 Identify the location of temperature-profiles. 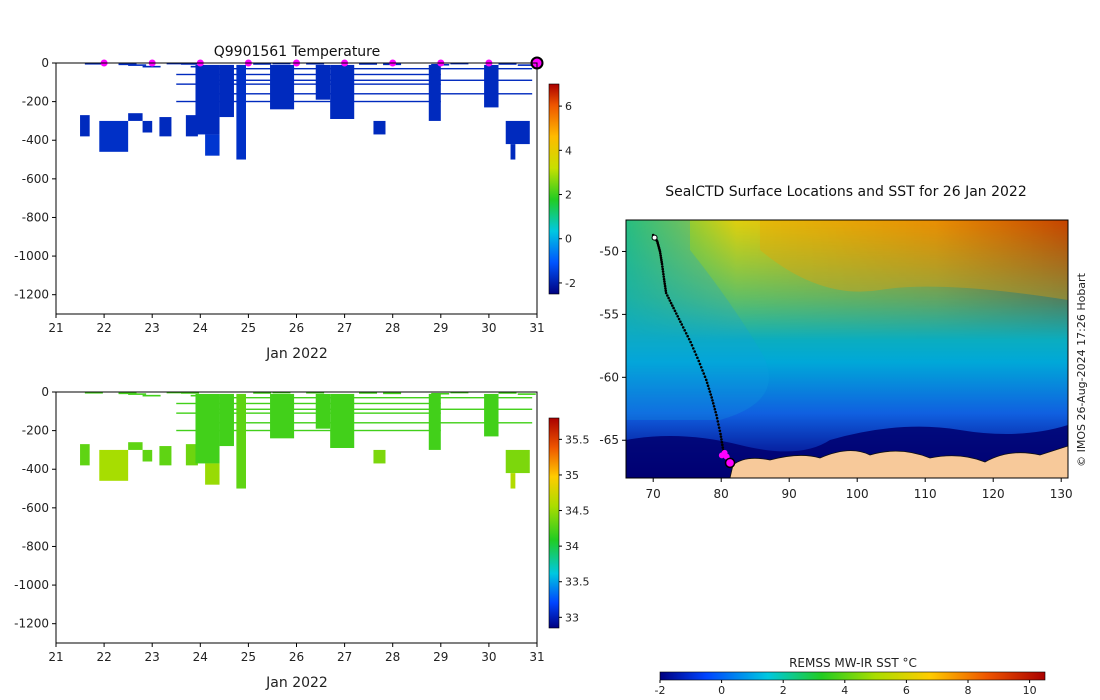
(305, 112).